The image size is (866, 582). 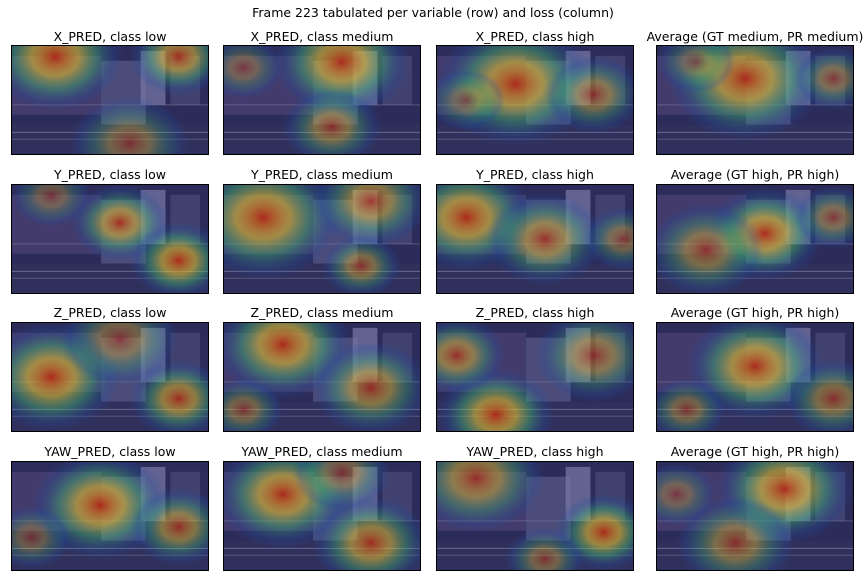 I want to click on cell-title: X_PRED, class low, so click(x=110, y=36).